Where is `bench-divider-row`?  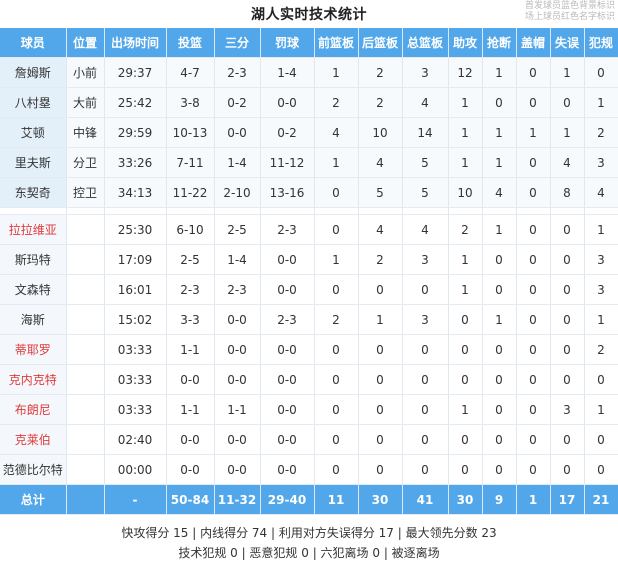
bench-divider-row is located at coordinates (309, 211).